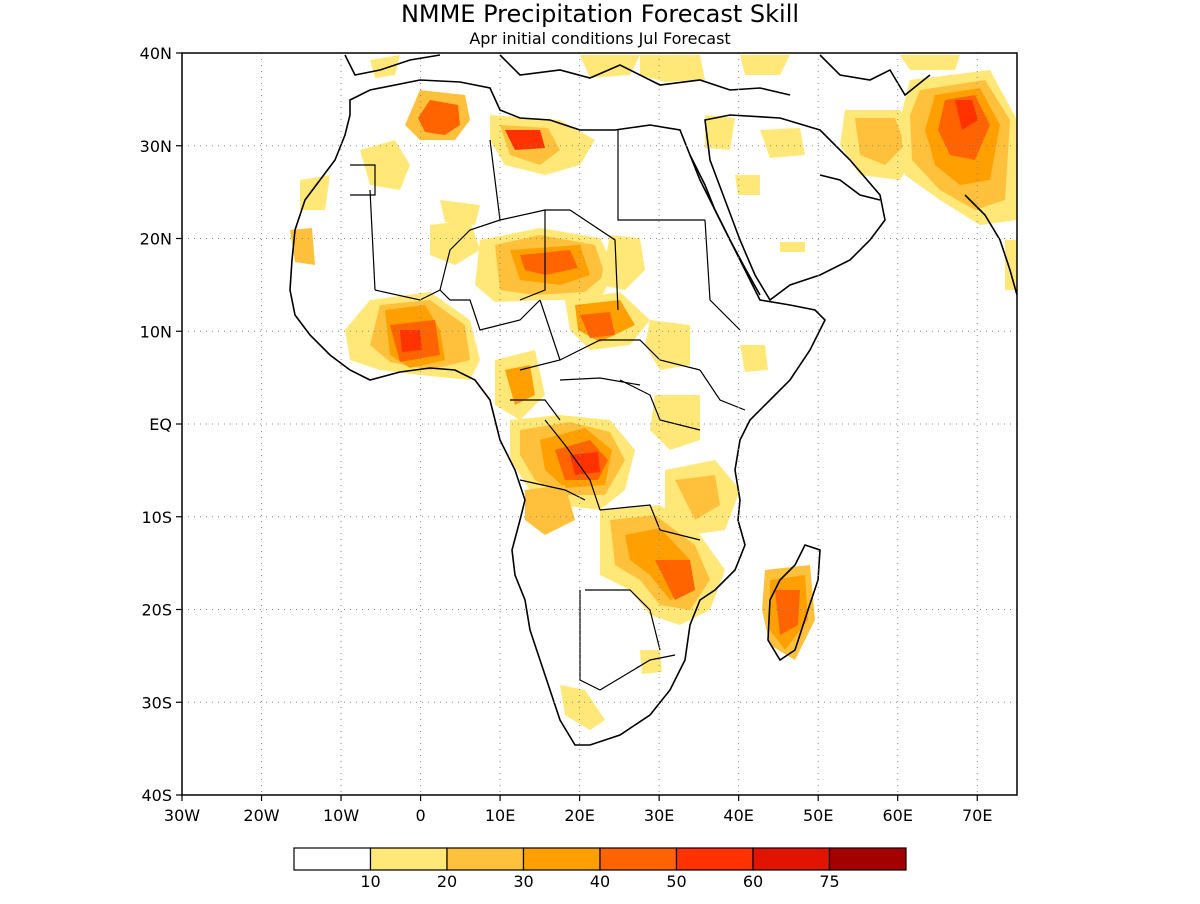 The width and height of the screenshot is (1200, 904). What do you see at coordinates (659, 815) in the screenshot?
I see `lon-tick-label: 30E` at bounding box center [659, 815].